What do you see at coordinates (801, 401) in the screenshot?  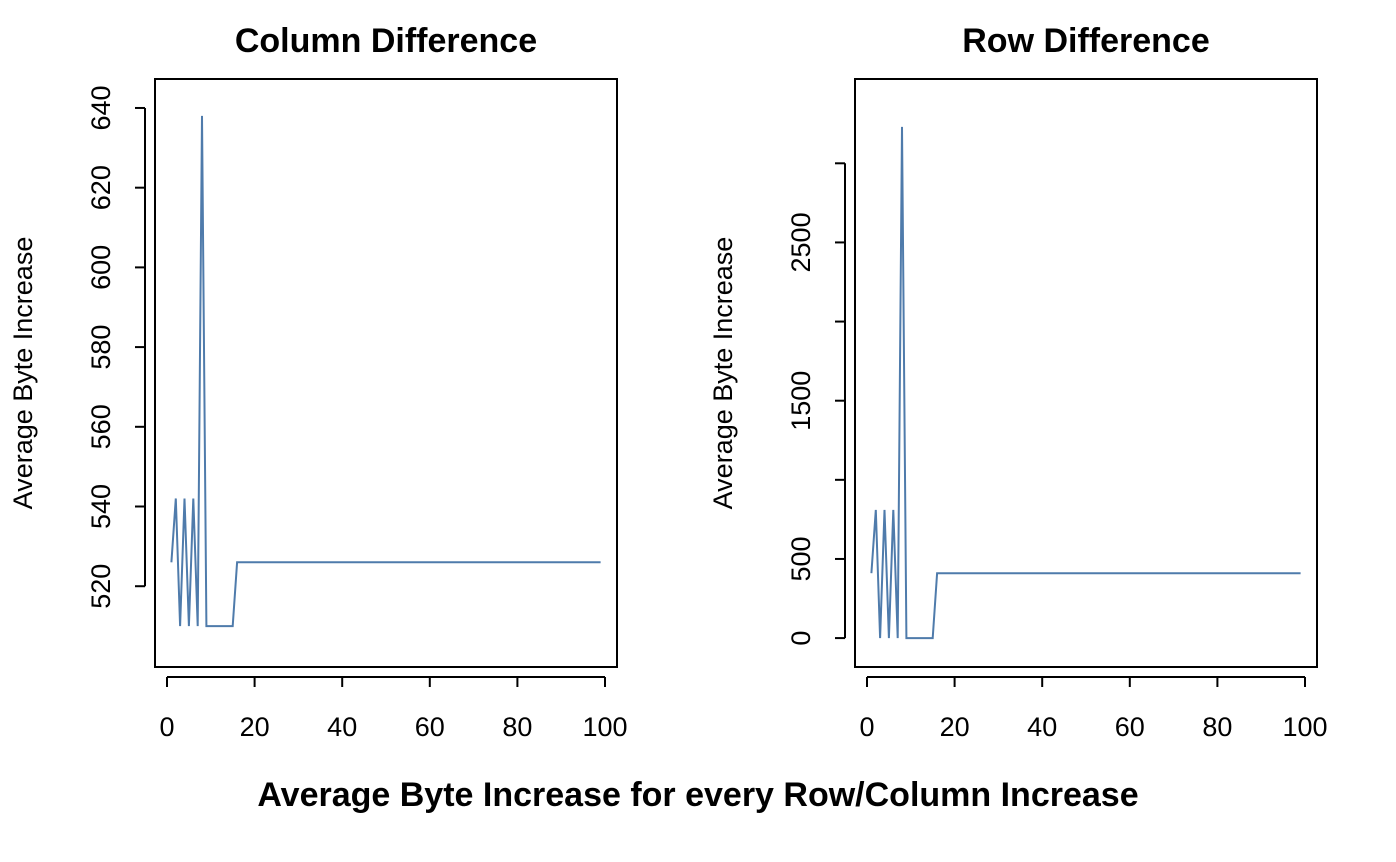 I see `y-tick-label: 1500` at bounding box center [801, 401].